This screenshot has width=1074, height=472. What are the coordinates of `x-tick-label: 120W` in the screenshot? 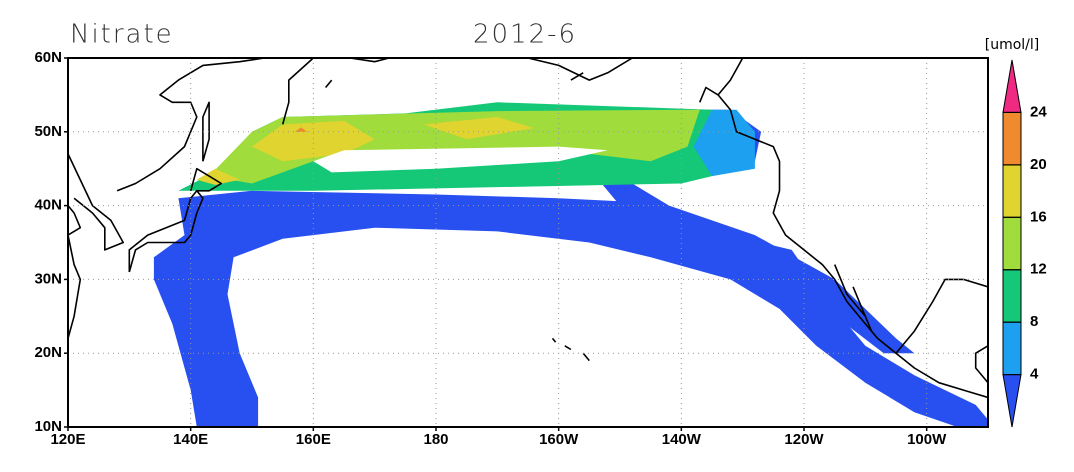 It's located at (804, 439).